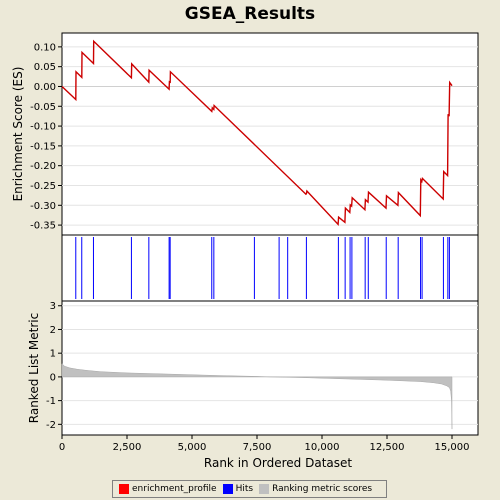  I want to click on metric-y-tick-label: 1, so click(53, 354).